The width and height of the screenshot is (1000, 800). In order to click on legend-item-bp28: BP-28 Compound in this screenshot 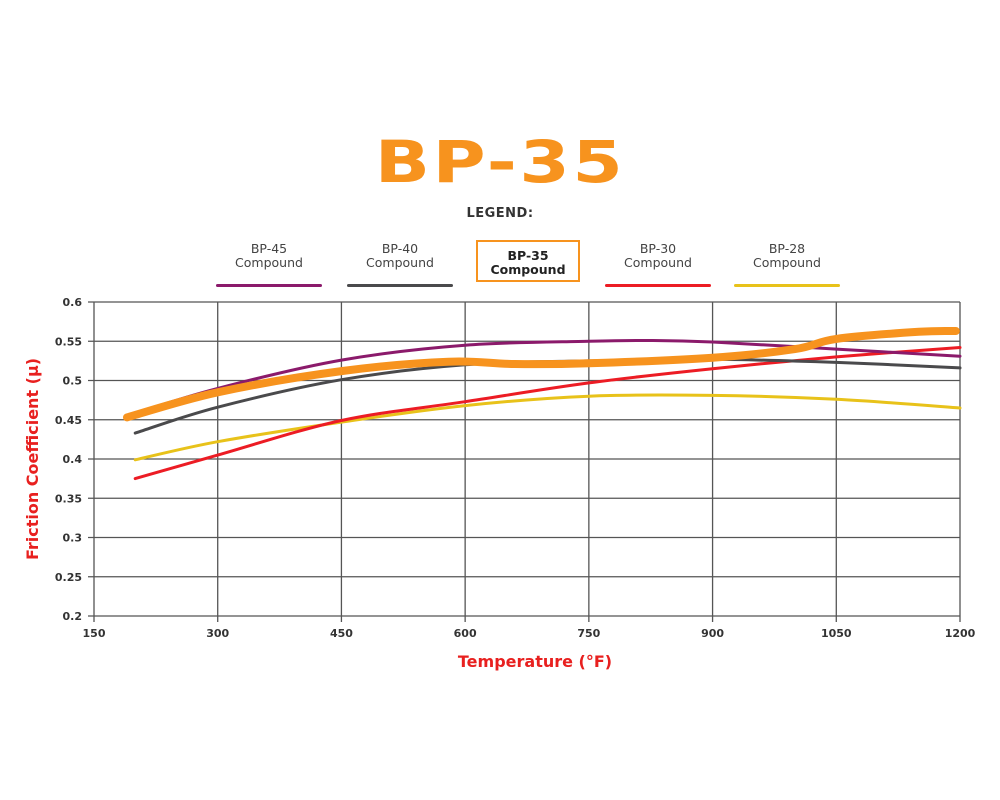, I will do `click(787, 264)`.